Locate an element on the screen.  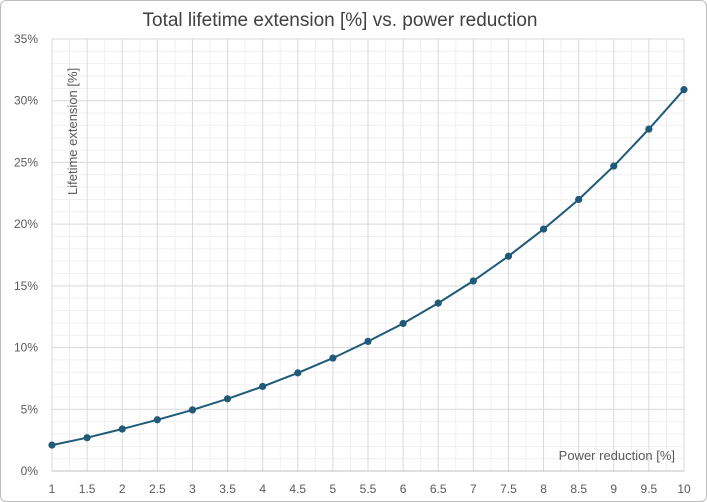
y-axis-title: Lifetime extension [%] is located at coordinates (72, 131).